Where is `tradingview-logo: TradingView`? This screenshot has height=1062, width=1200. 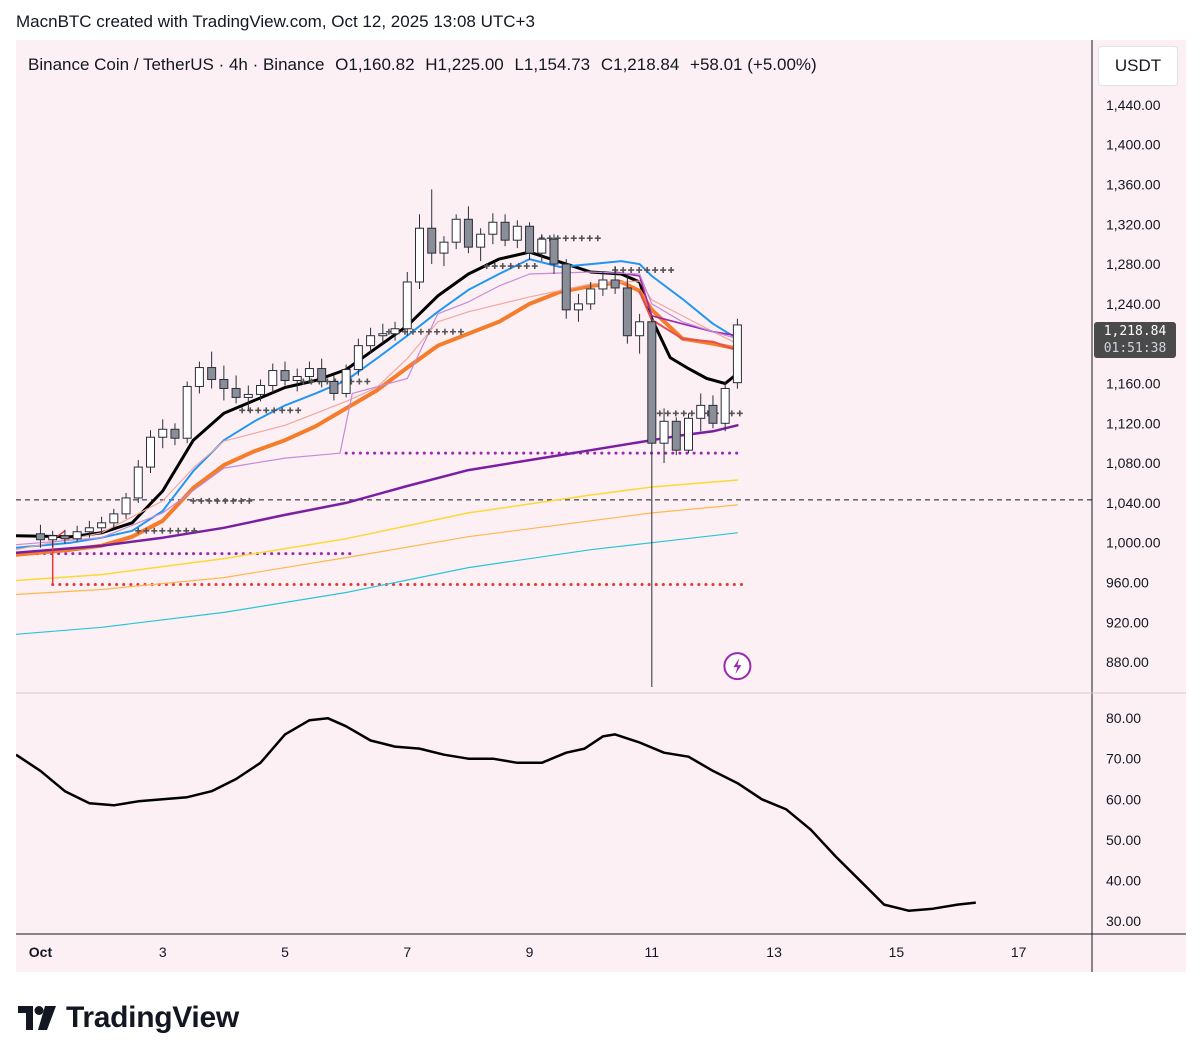
tradingview-logo: TradingView is located at coordinates (128, 1018).